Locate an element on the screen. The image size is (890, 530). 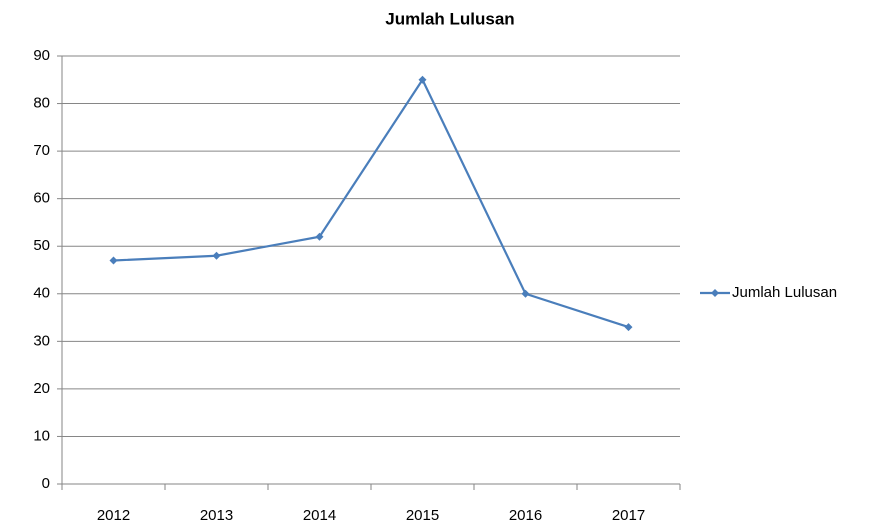
x-tick-label: 2013 is located at coordinates (216, 515).